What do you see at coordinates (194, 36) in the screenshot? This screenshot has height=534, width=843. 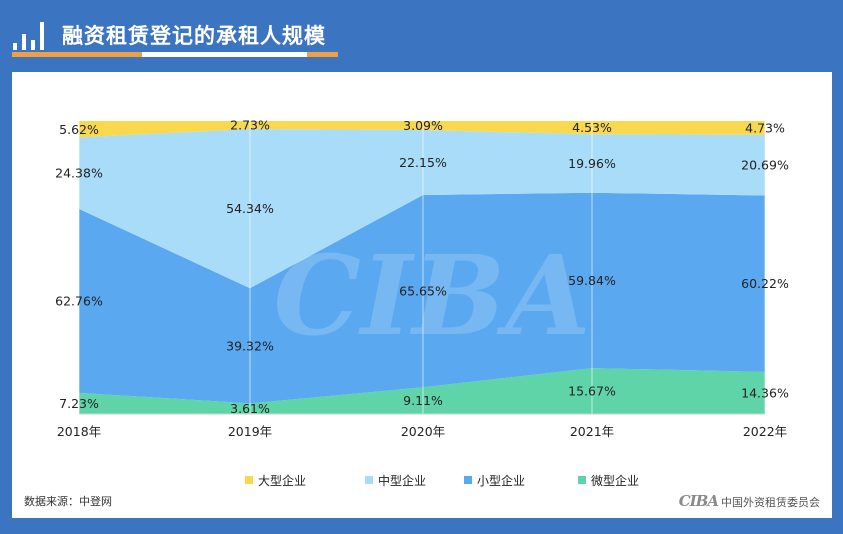 I see `page-title: 融资租赁登记的承租人规模` at bounding box center [194, 36].